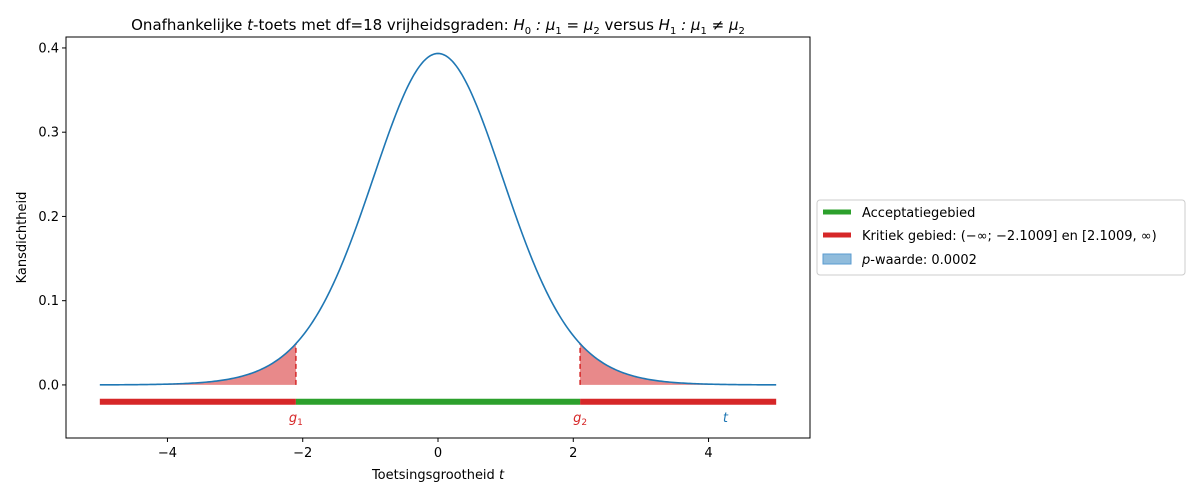 This screenshot has height=500, width=1200. What do you see at coordinates (438, 475) in the screenshot?
I see `x-axis-label: Toetsingsgrootheid t` at bounding box center [438, 475].